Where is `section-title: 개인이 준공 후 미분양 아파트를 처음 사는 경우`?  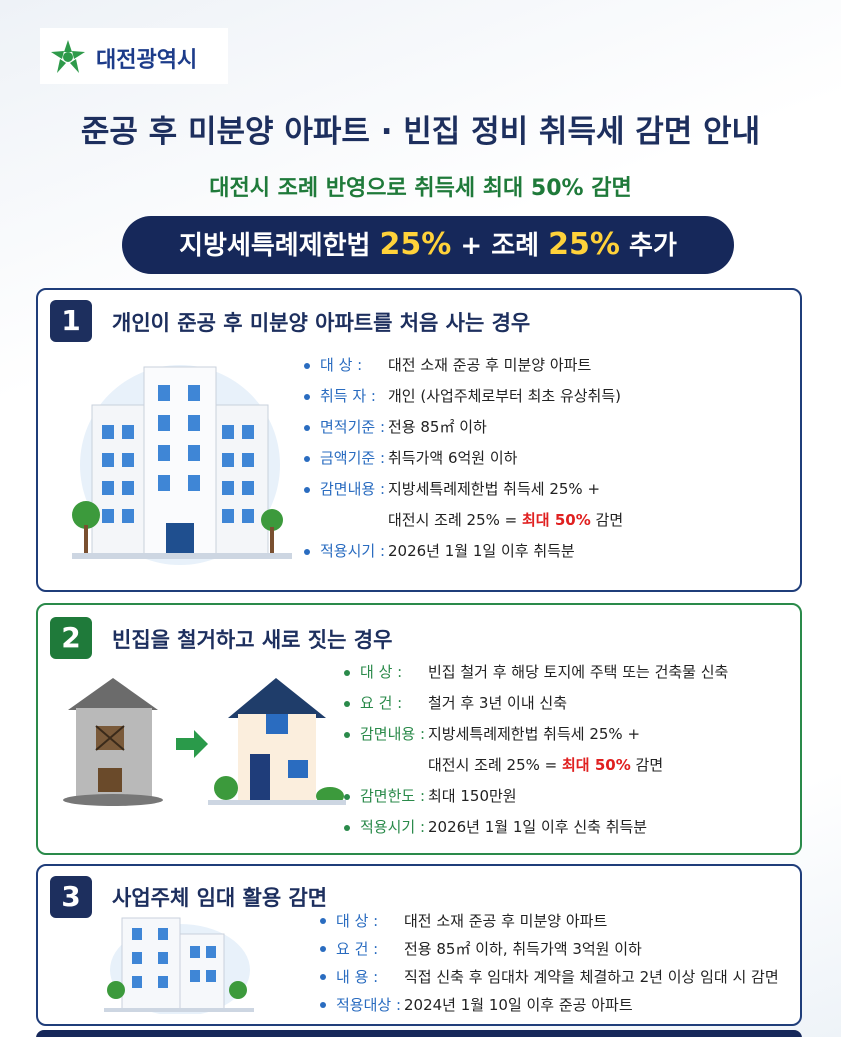 section-title: 개인이 준공 후 미분양 아파트를 처음 사는 경우 is located at coordinates (321, 323).